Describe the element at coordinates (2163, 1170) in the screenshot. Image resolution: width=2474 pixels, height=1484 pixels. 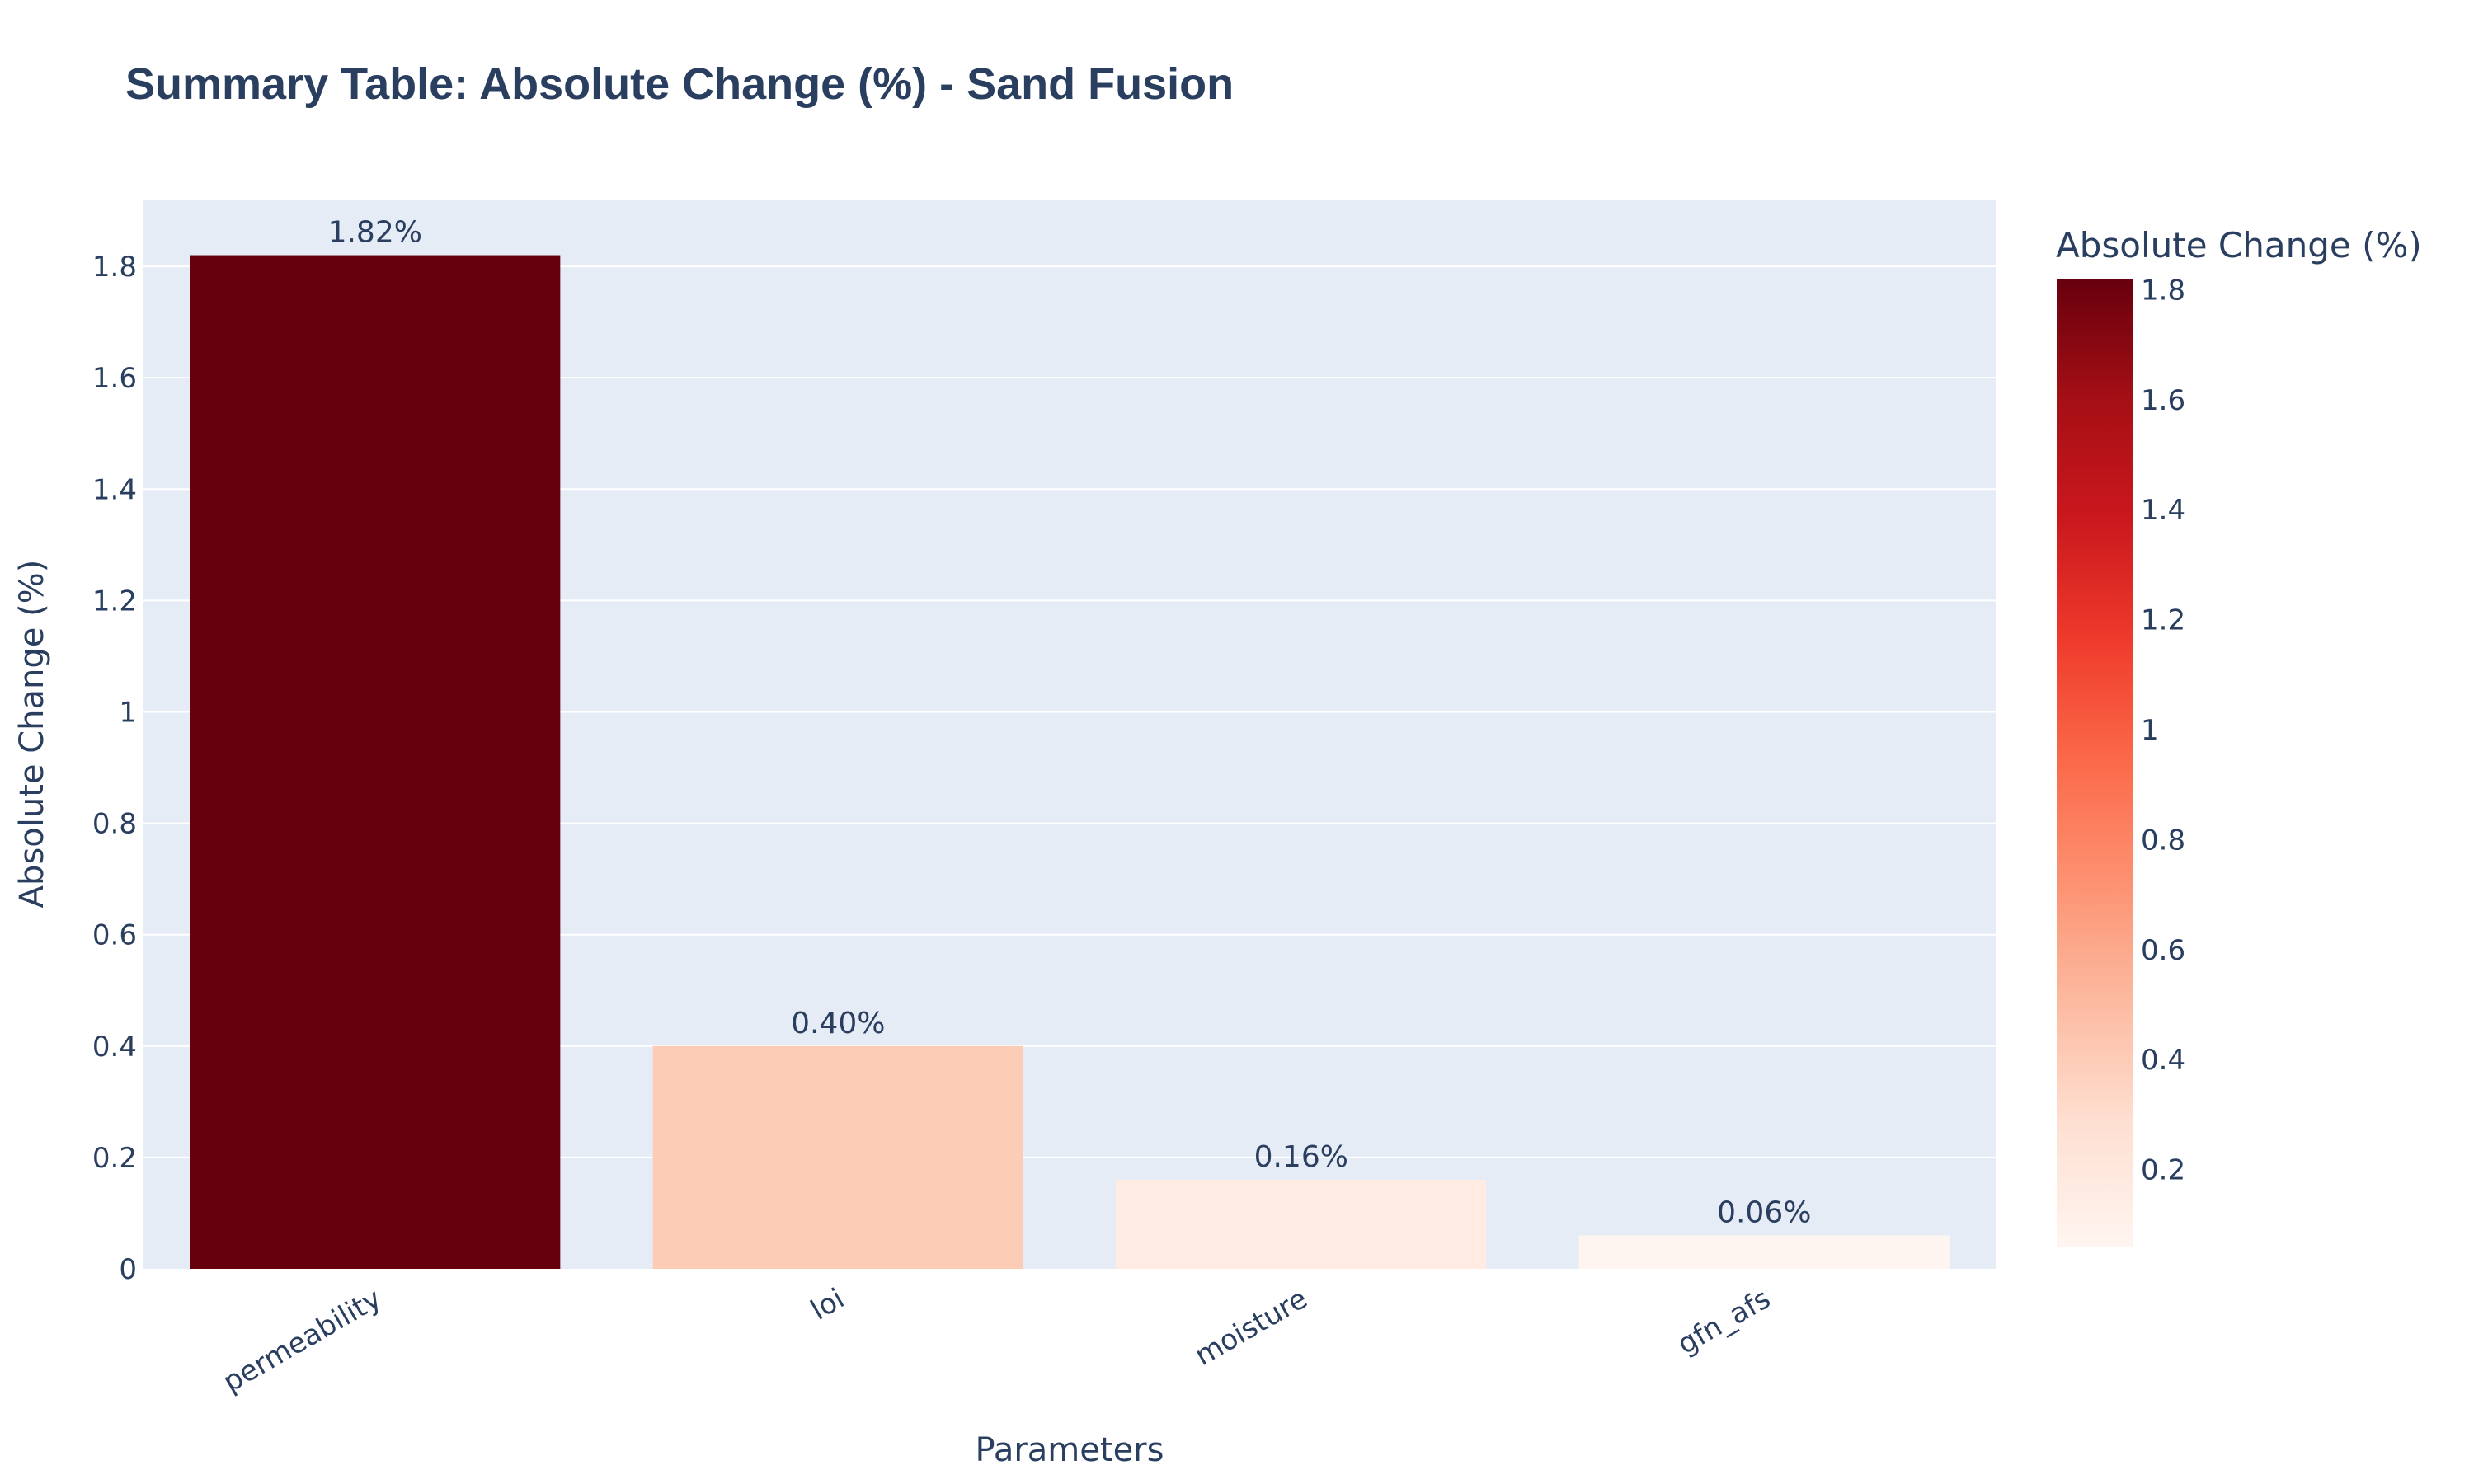
I see `colorbar-tick-label: 0.2` at that location.